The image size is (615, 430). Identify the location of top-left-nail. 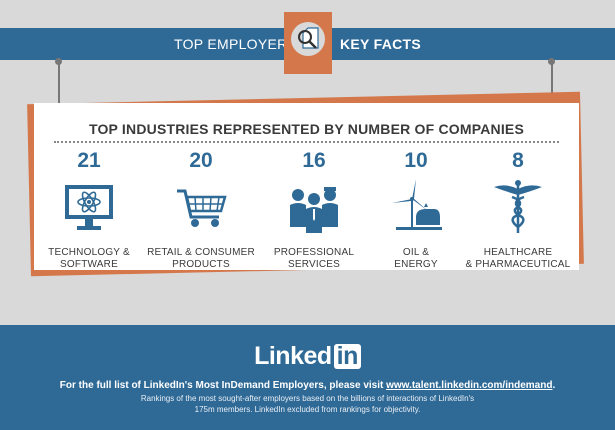
(58, 61).